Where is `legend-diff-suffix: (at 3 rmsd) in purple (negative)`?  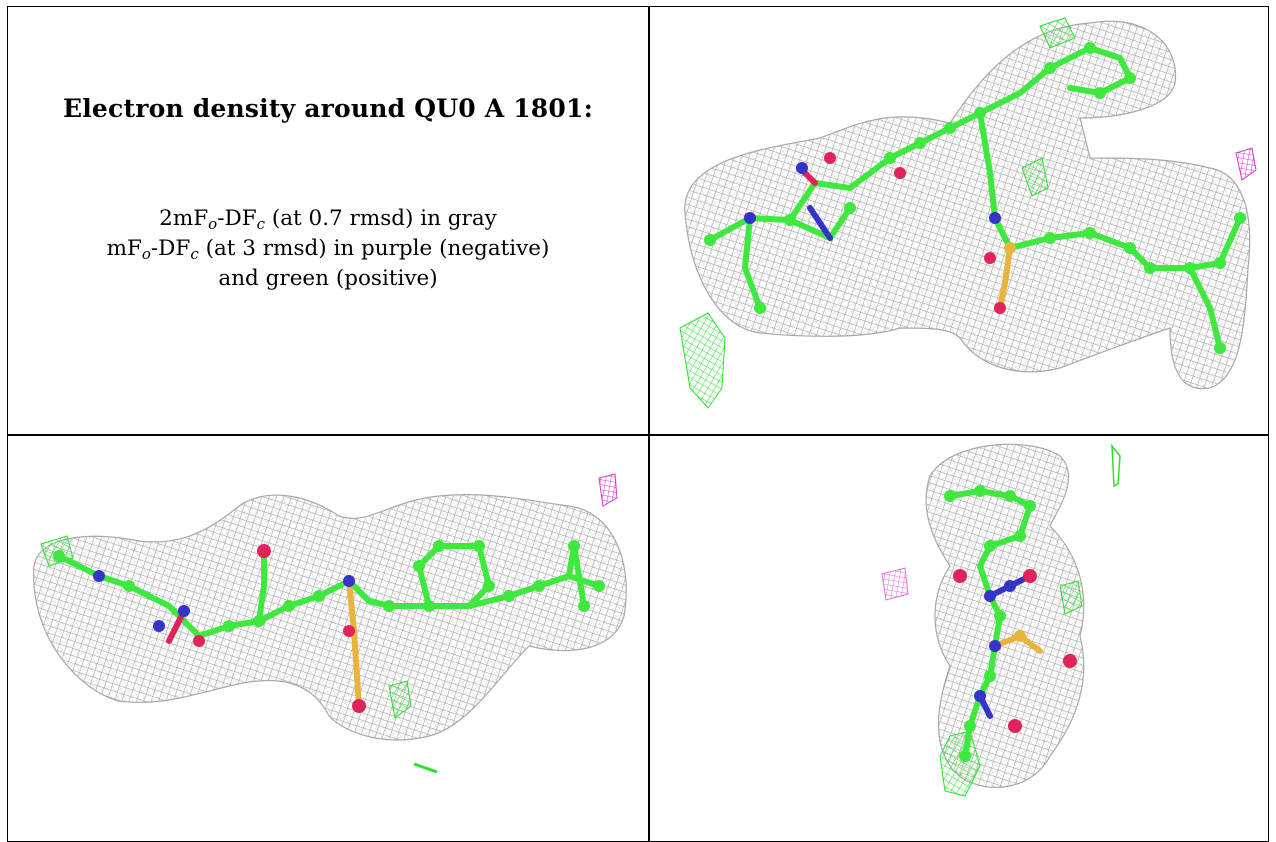 legend-diff-suffix: (at 3 rmsd) in purple (negative) is located at coordinates (374, 248).